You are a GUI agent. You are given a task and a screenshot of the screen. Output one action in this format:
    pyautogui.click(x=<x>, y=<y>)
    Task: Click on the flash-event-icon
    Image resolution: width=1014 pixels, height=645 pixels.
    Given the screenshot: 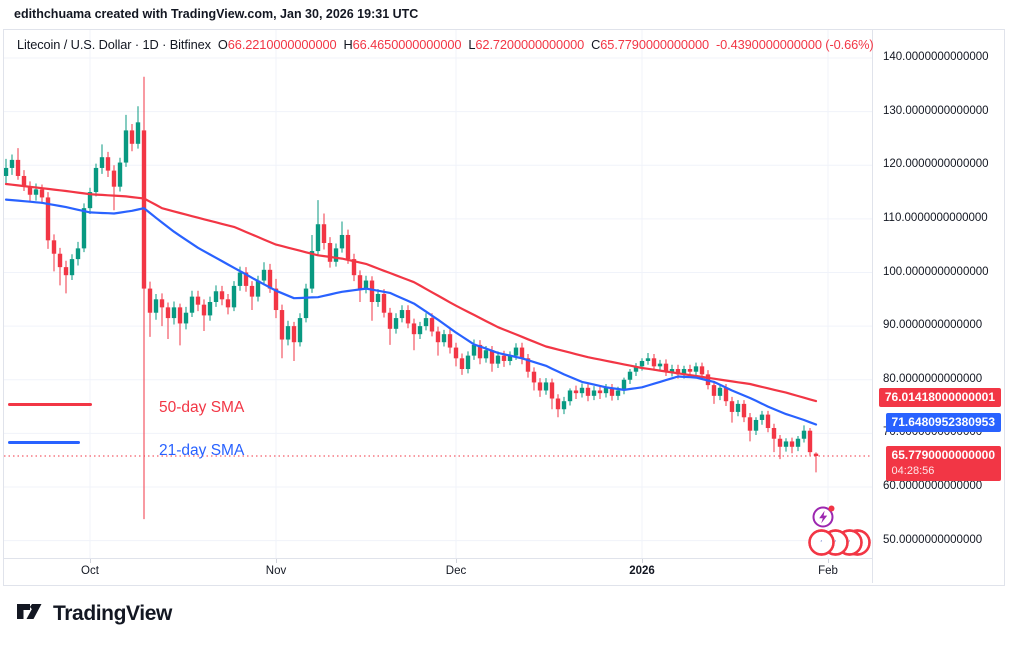 What is the action you would take?
    pyautogui.click(x=824, y=516)
    